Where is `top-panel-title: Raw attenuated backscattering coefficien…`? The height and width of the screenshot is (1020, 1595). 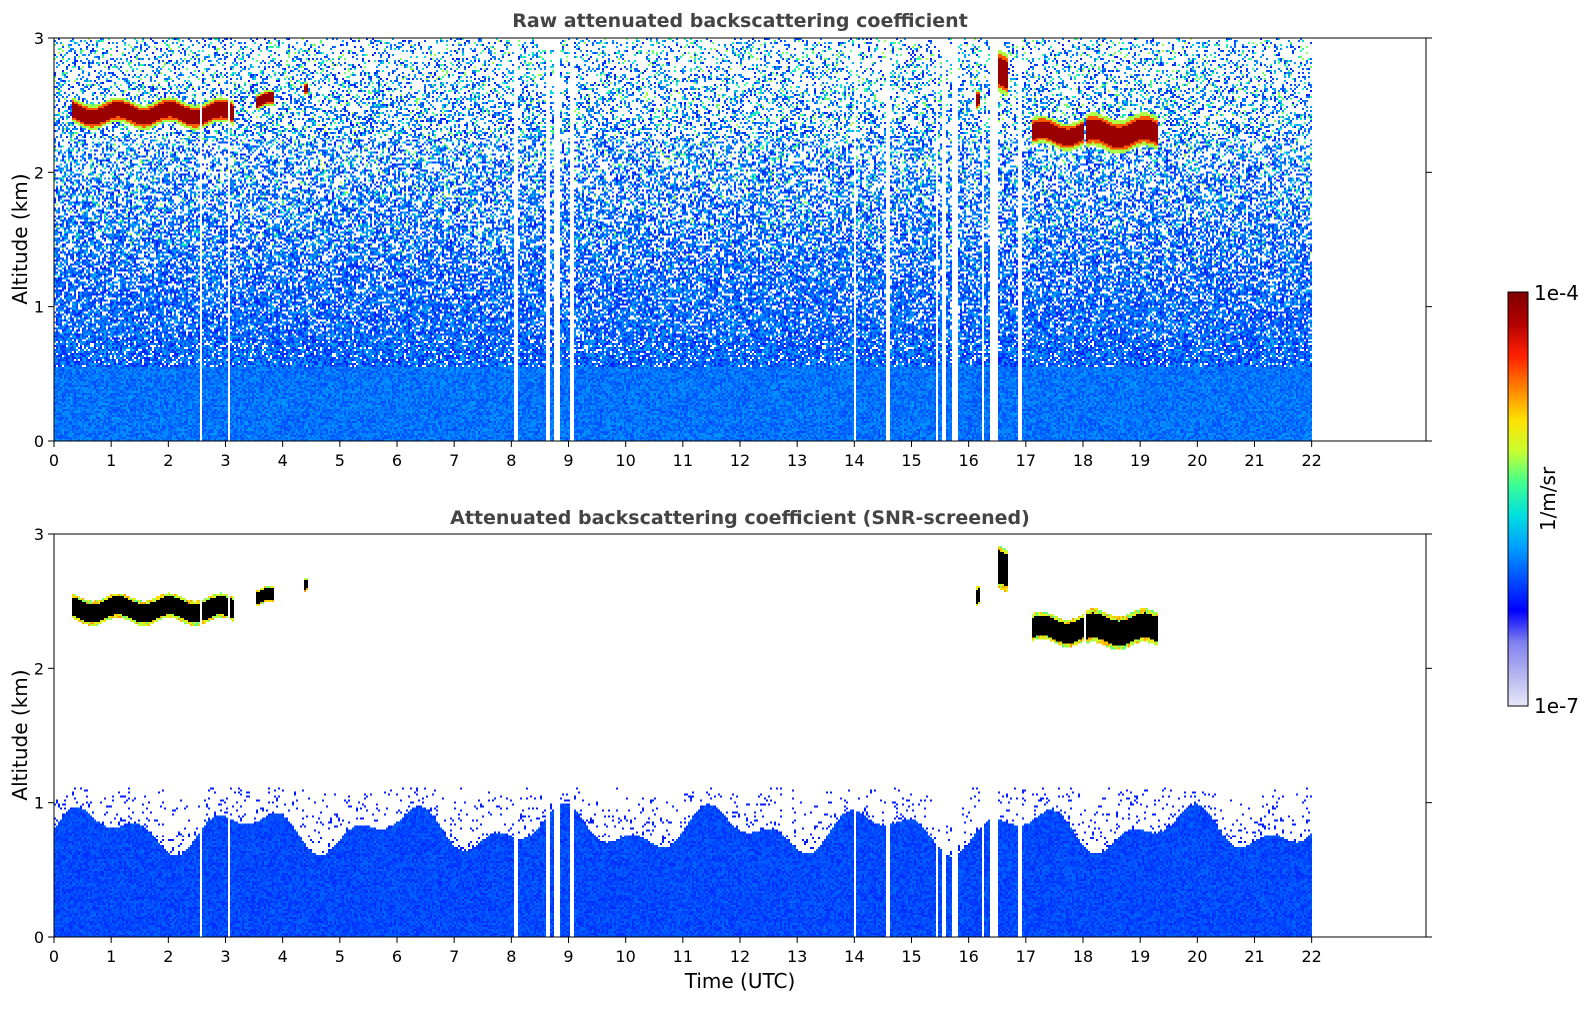 top-panel-title: Raw attenuated backscattering coefficien… is located at coordinates (740, 21).